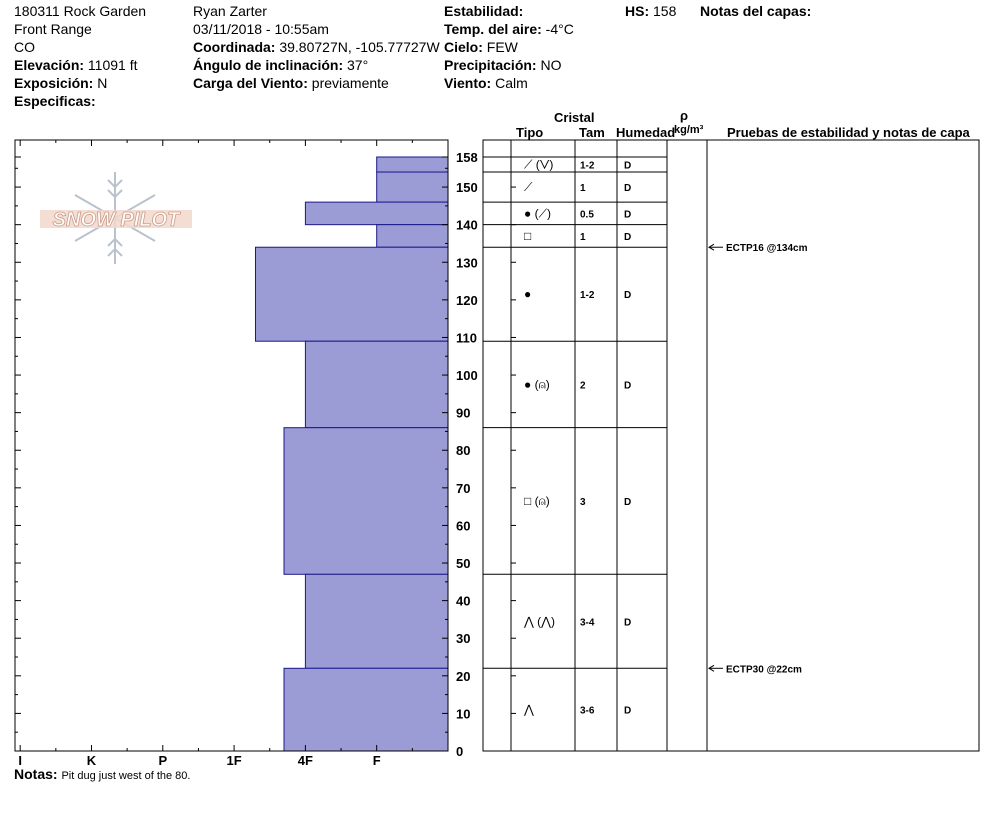  I want to click on y-tick-label: 70, so click(463, 488).